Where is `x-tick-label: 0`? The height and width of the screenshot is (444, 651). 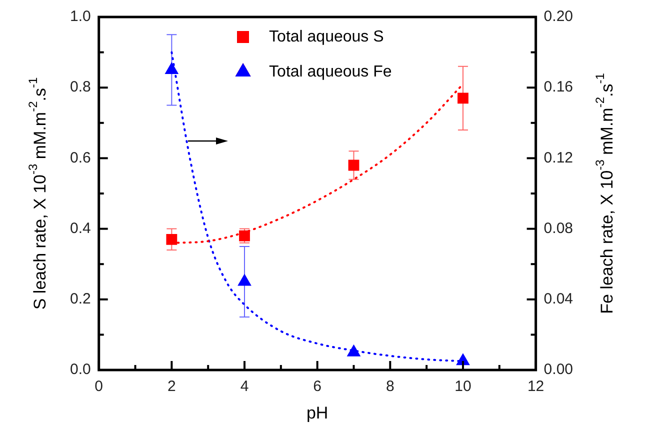
x-tick-label: 0 is located at coordinates (99, 387).